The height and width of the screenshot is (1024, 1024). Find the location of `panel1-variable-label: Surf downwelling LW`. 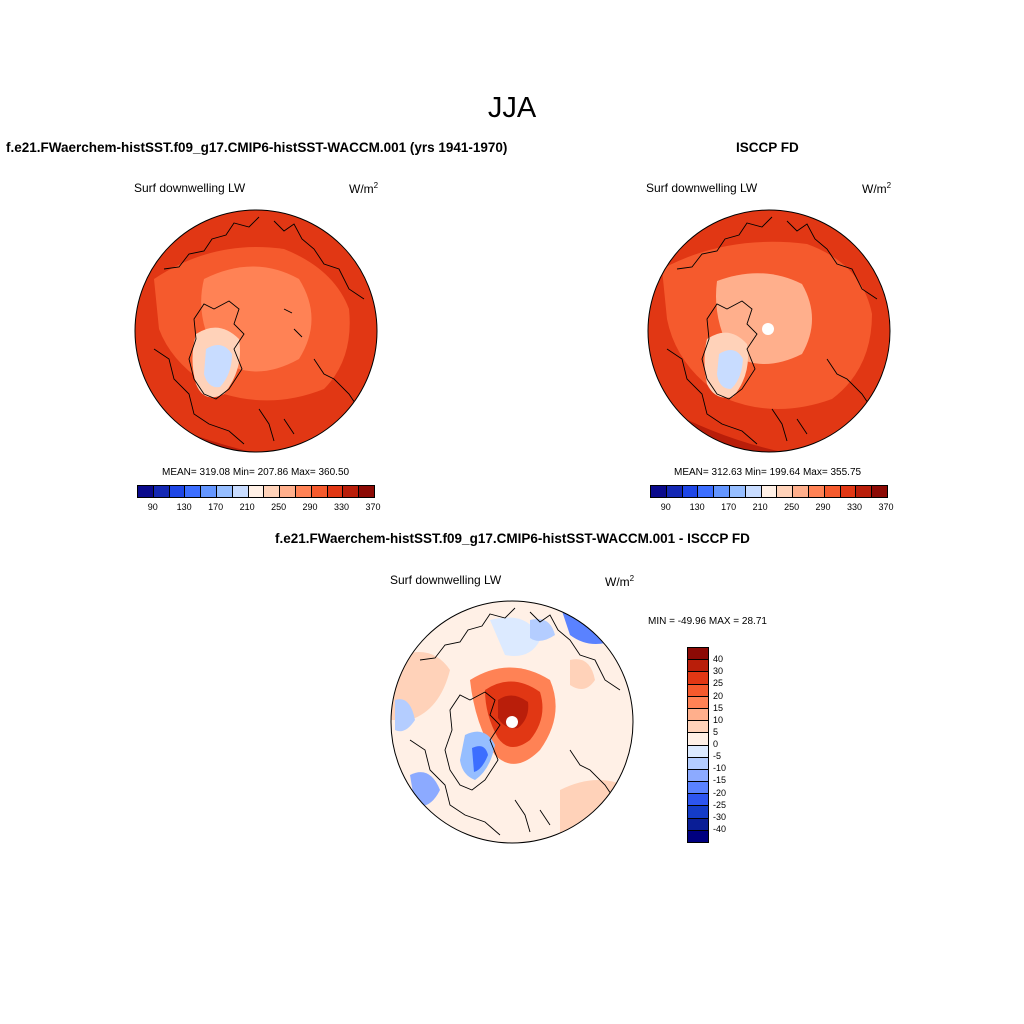

panel1-variable-label: Surf downwelling LW is located at coordinates (190, 188).